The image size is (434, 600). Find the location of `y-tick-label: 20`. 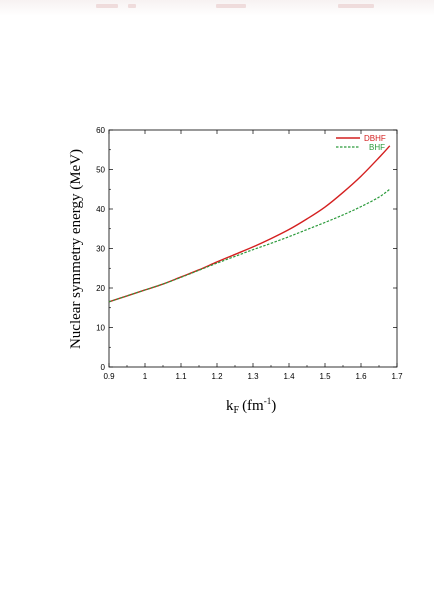

y-tick-label: 20 is located at coordinates (100, 288).